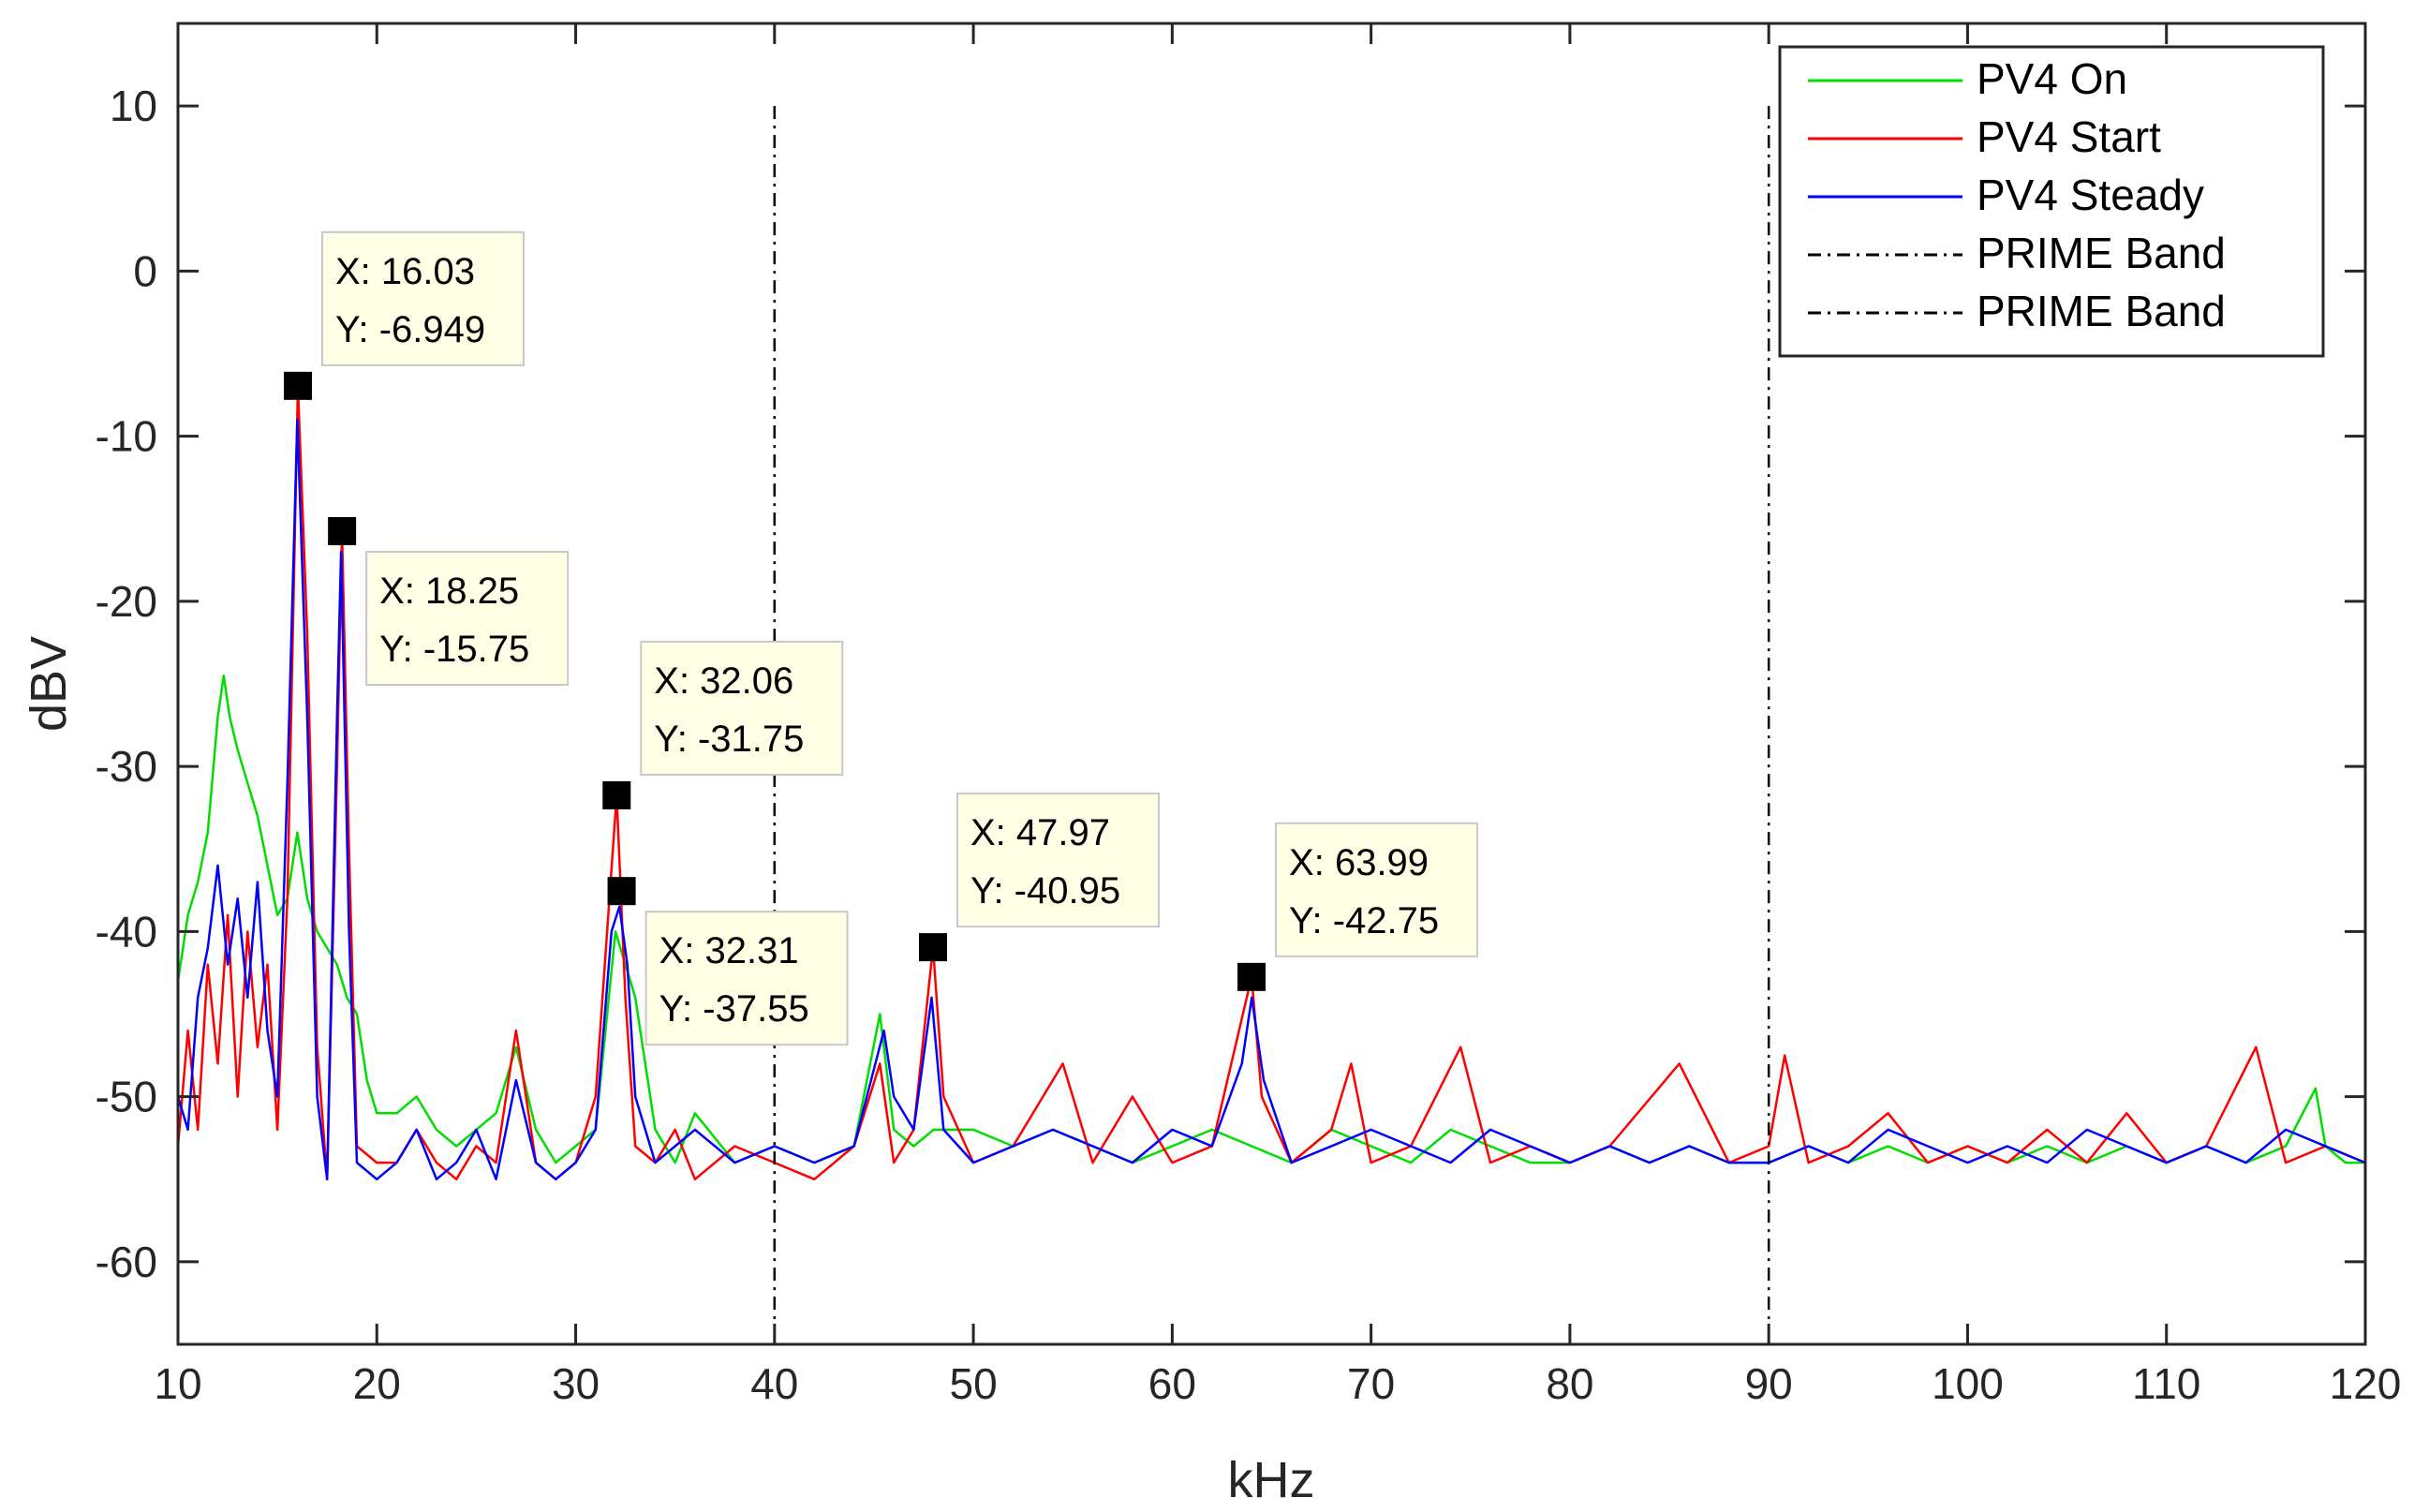  I want to click on datatip-x-text: X: 47.97, so click(1040, 832).